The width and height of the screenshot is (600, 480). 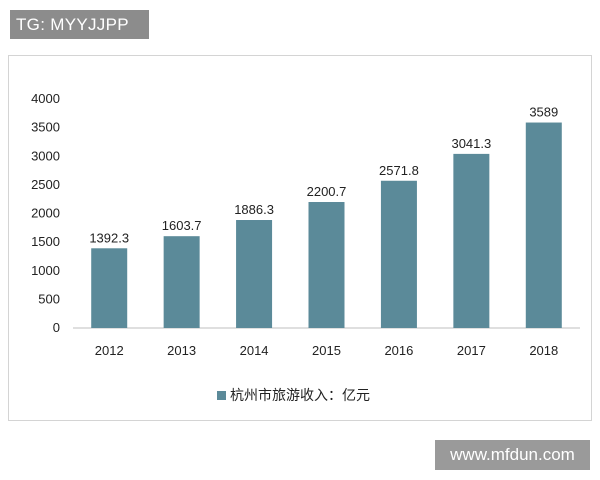 What do you see at coordinates (300, 395) in the screenshot?
I see `legend-label: 杭州市旅游收入：亿元` at bounding box center [300, 395].